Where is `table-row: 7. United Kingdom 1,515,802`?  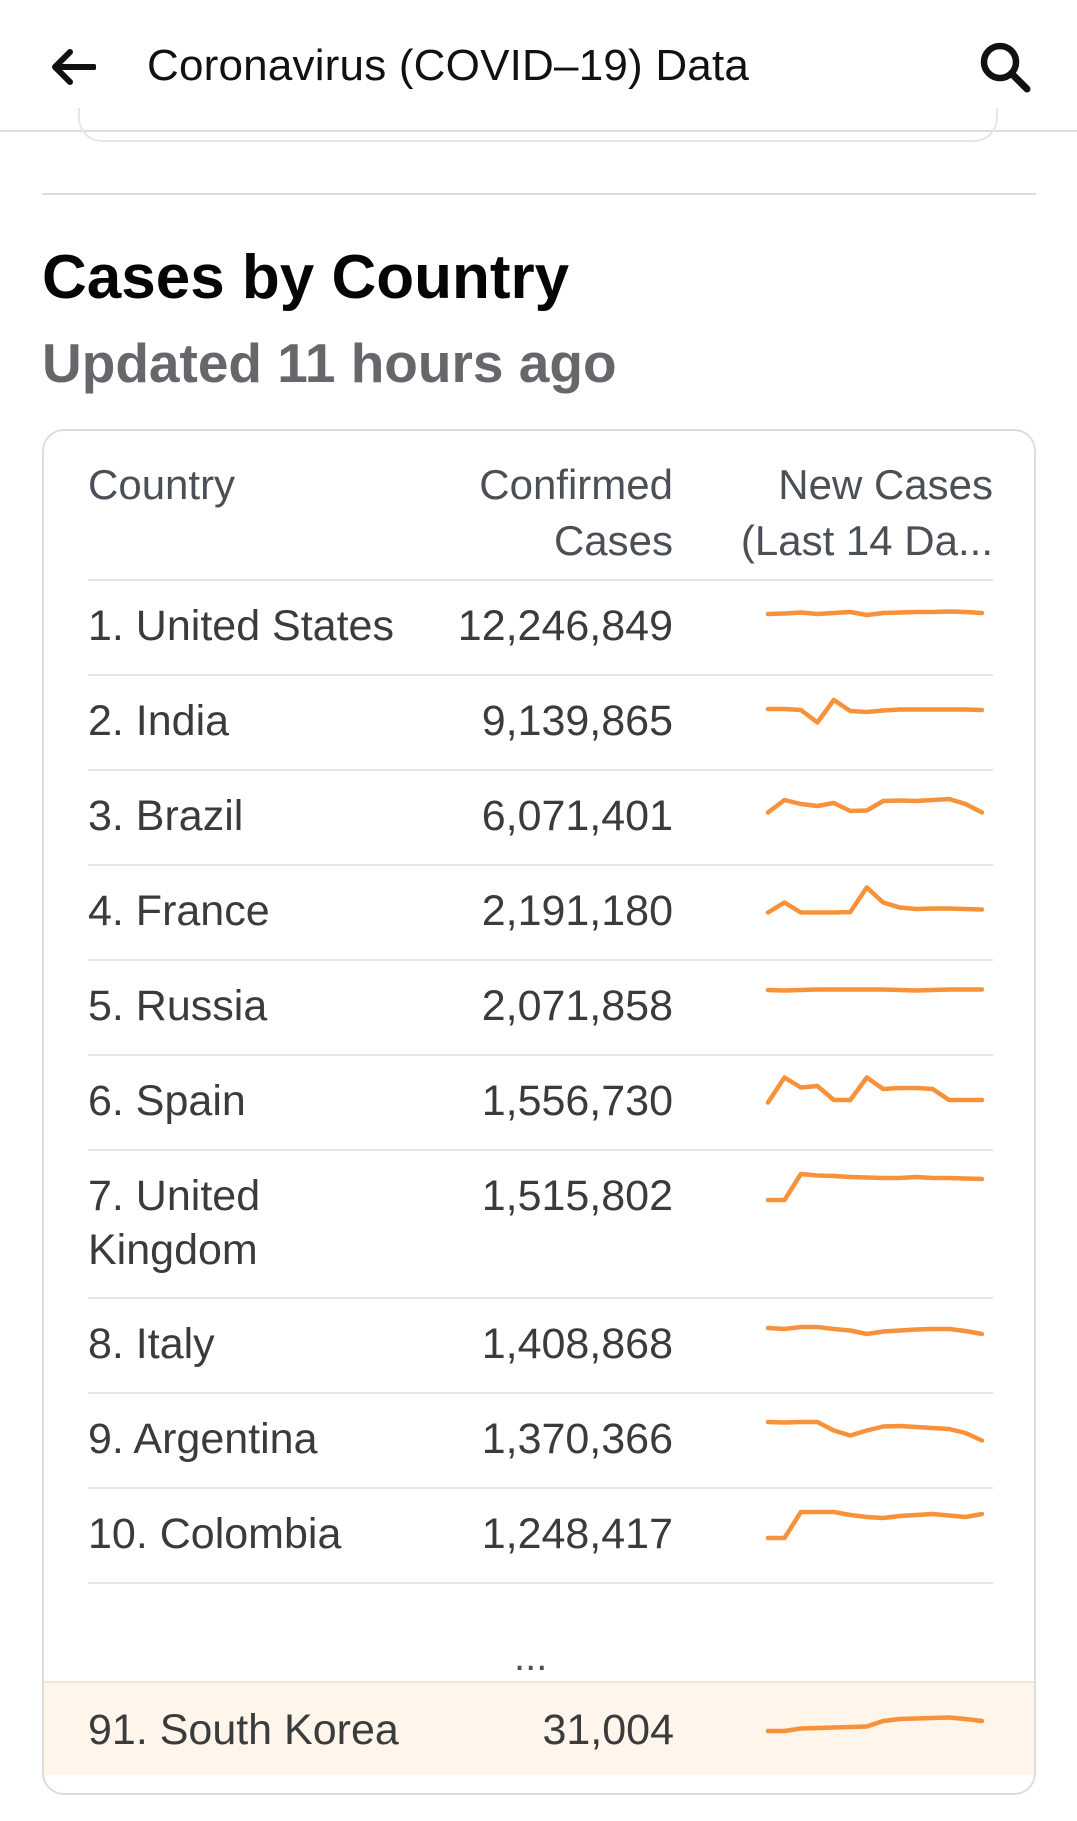 table-row: 7. United Kingdom 1,515,802 is located at coordinates (540, 1225).